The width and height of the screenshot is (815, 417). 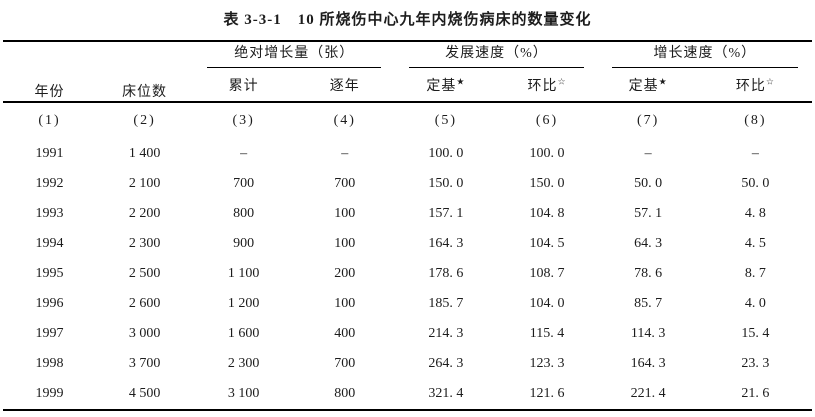 I want to click on cell-growth-speed-chain: 50. 0, so click(x=755, y=183).